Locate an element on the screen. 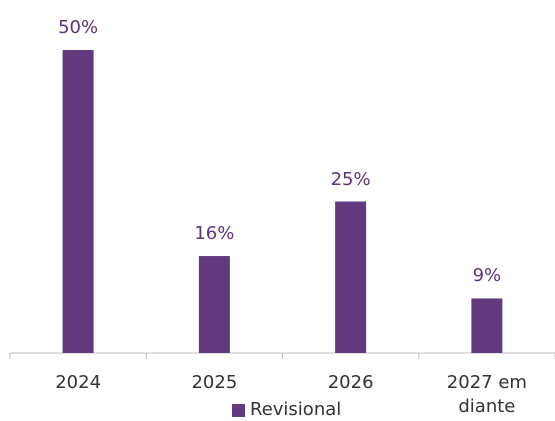 Image resolution: width=555 pixels, height=421 pixels. legend-swatch is located at coordinates (238, 410).